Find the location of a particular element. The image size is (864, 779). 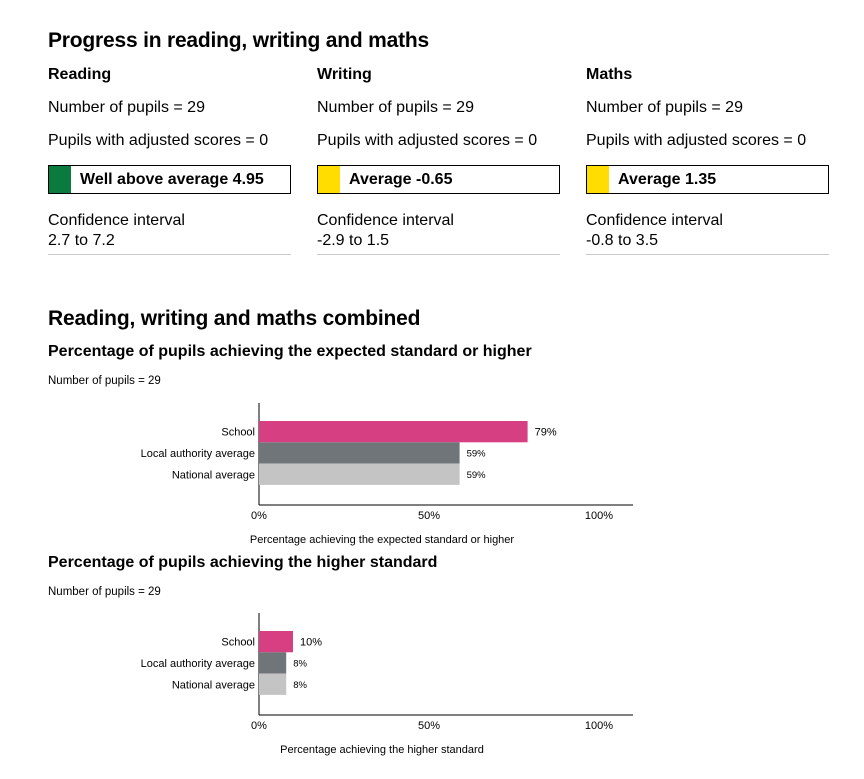

data-label: 79% is located at coordinates (546, 433).